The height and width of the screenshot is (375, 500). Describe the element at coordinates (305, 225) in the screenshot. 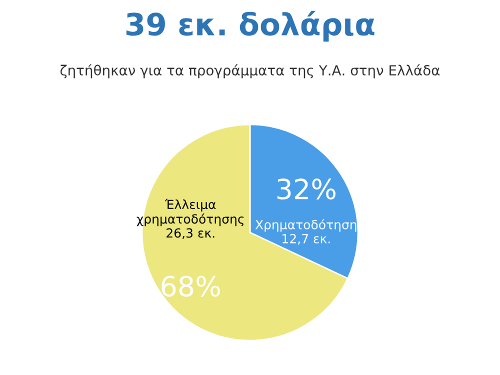

I see `slice-label: Χρηματοδότηση` at that location.